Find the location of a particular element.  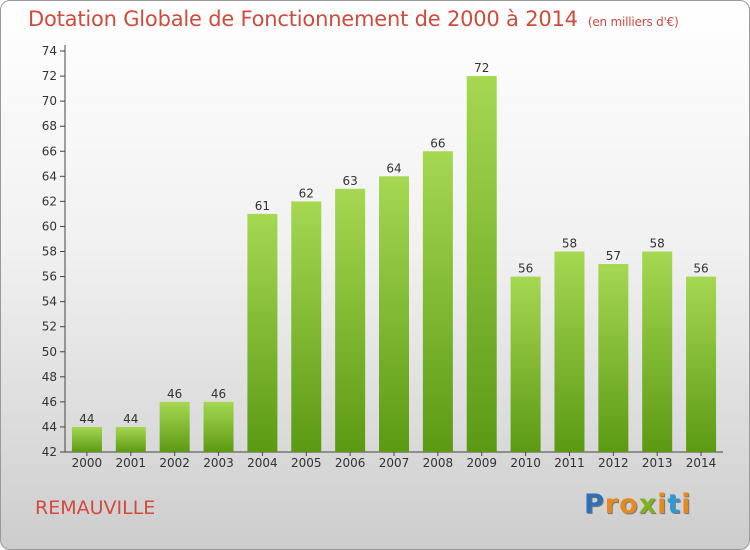

y-tick-label: 56 is located at coordinates (49, 277).